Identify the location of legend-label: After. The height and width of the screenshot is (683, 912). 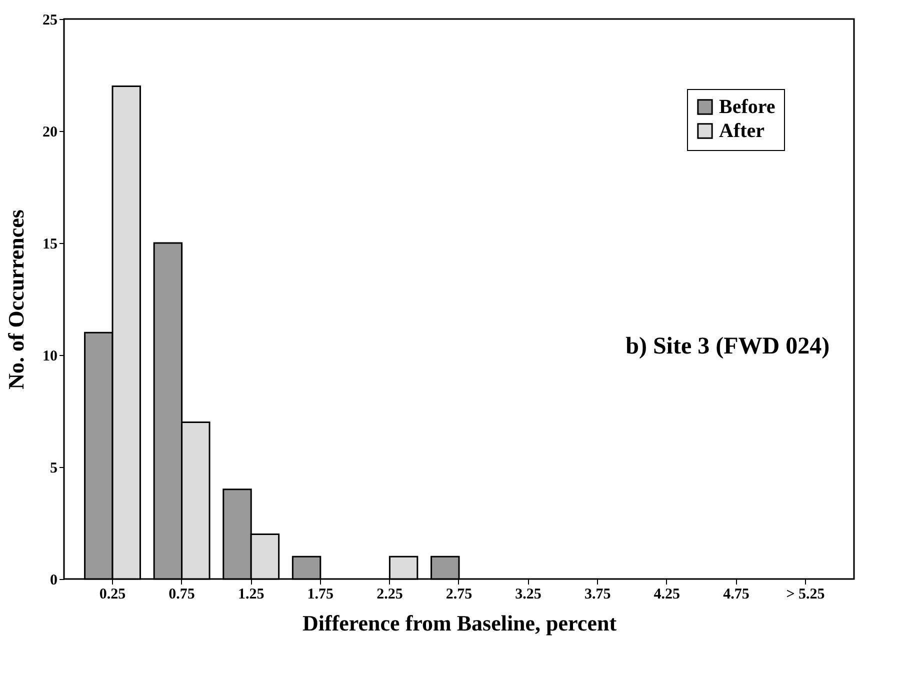
(742, 131).